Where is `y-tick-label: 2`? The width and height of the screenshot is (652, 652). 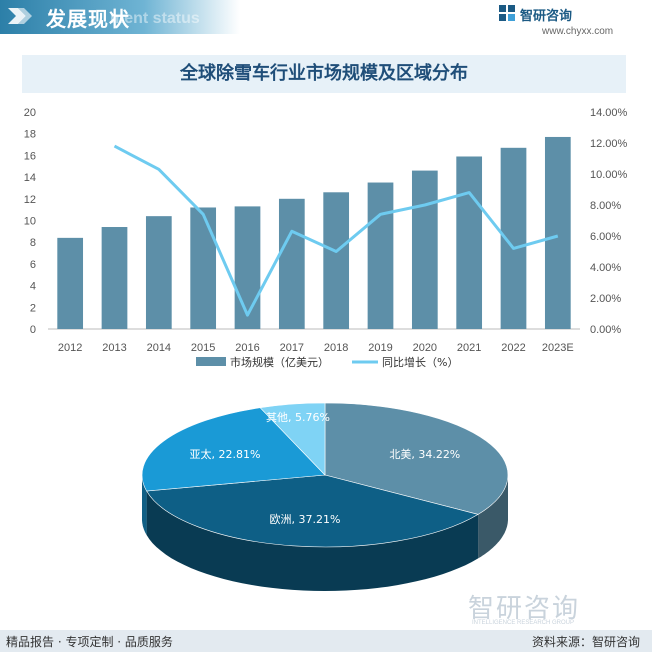 y-tick-label: 2 is located at coordinates (33, 308).